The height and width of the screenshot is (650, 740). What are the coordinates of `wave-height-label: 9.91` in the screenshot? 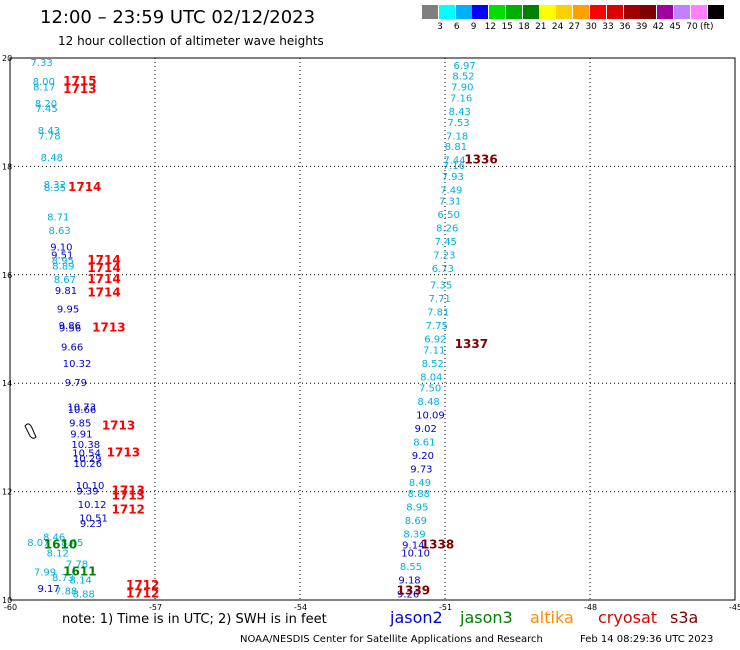 It's located at (81, 434).